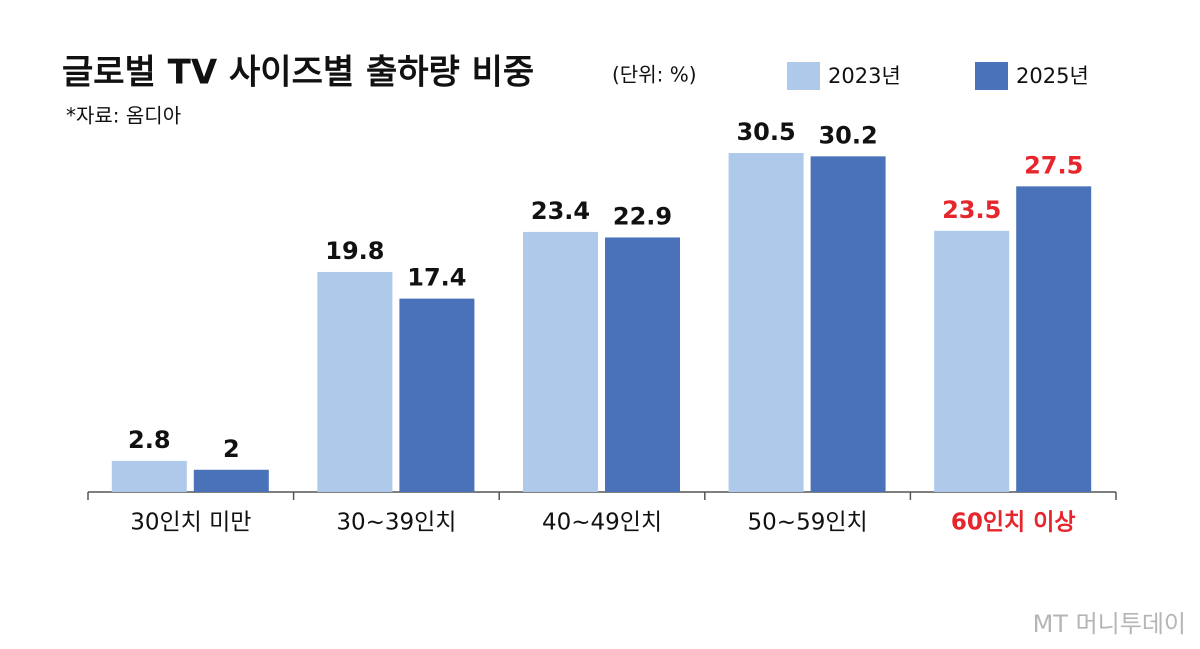  What do you see at coordinates (231, 449) in the screenshot?
I see `value-label: 2` at bounding box center [231, 449].